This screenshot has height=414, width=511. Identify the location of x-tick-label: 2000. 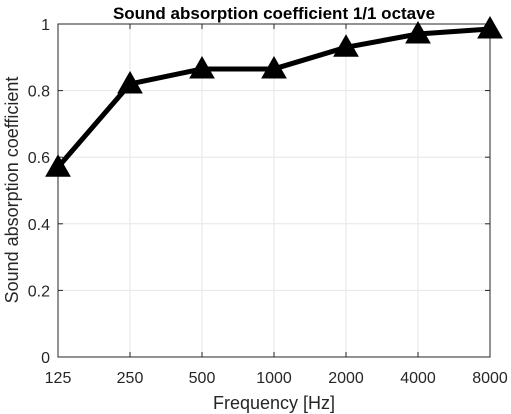
(346, 378).